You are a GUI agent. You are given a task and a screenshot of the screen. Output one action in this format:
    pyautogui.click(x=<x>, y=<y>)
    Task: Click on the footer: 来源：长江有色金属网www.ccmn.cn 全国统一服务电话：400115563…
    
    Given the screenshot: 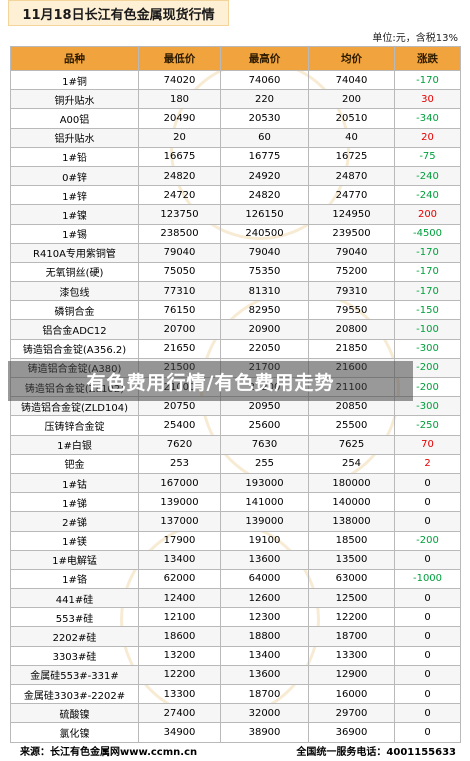 What is the action you would take?
    pyautogui.click(x=235, y=750)
    